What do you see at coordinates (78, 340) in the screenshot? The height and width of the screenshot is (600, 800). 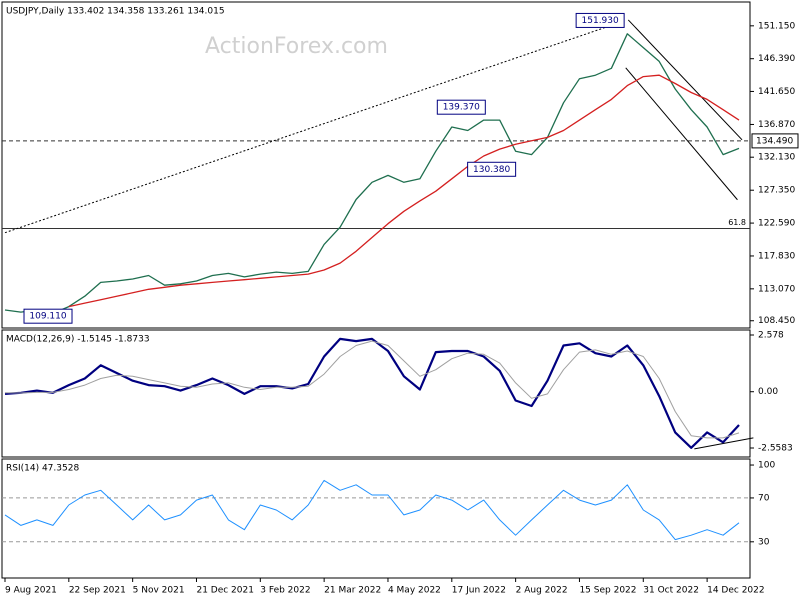 I see `panel-title: MACD(12,26,9) -1.5145 -1.8733` at bounding box center [78, 340].